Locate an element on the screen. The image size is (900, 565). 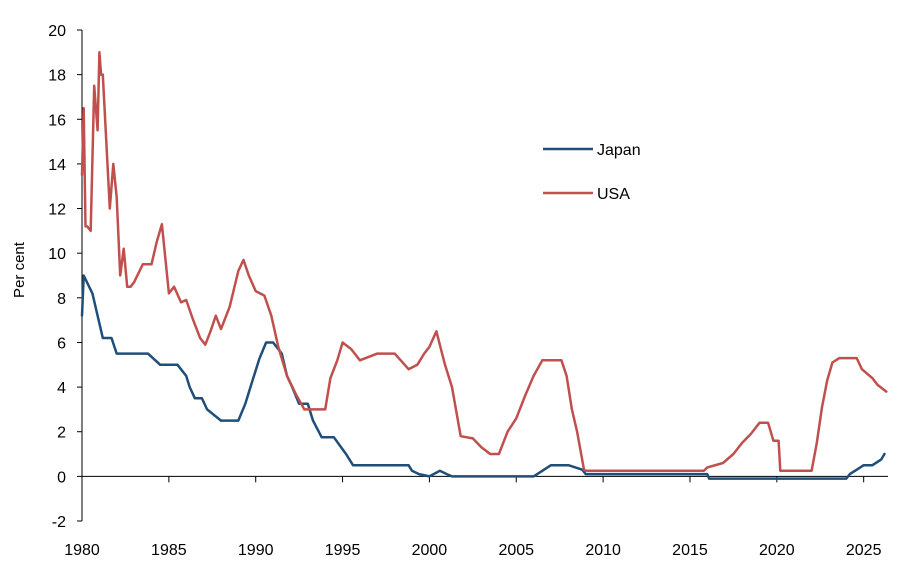
x-tick-label: 2020 is located at coordinates (777, 550).